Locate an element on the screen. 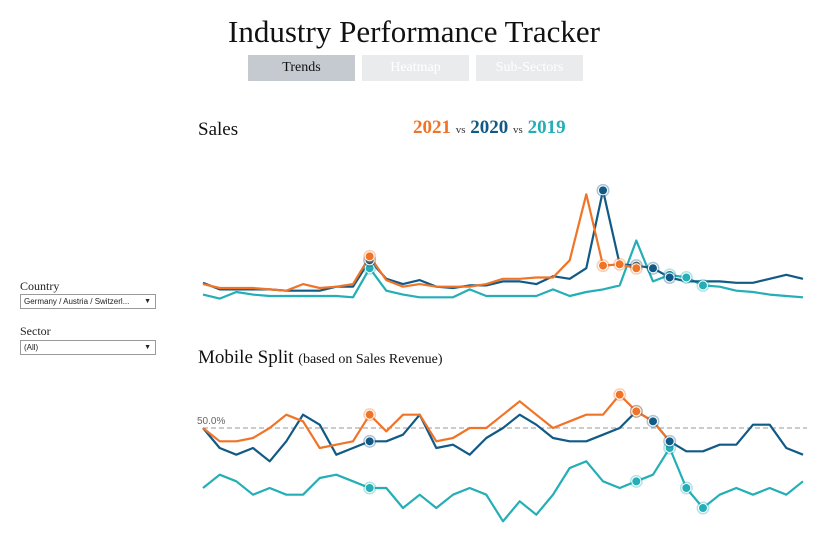 The width and height of the screenshot is (828, 548). country-filter-label: Country is located at coordinates (40, 286).